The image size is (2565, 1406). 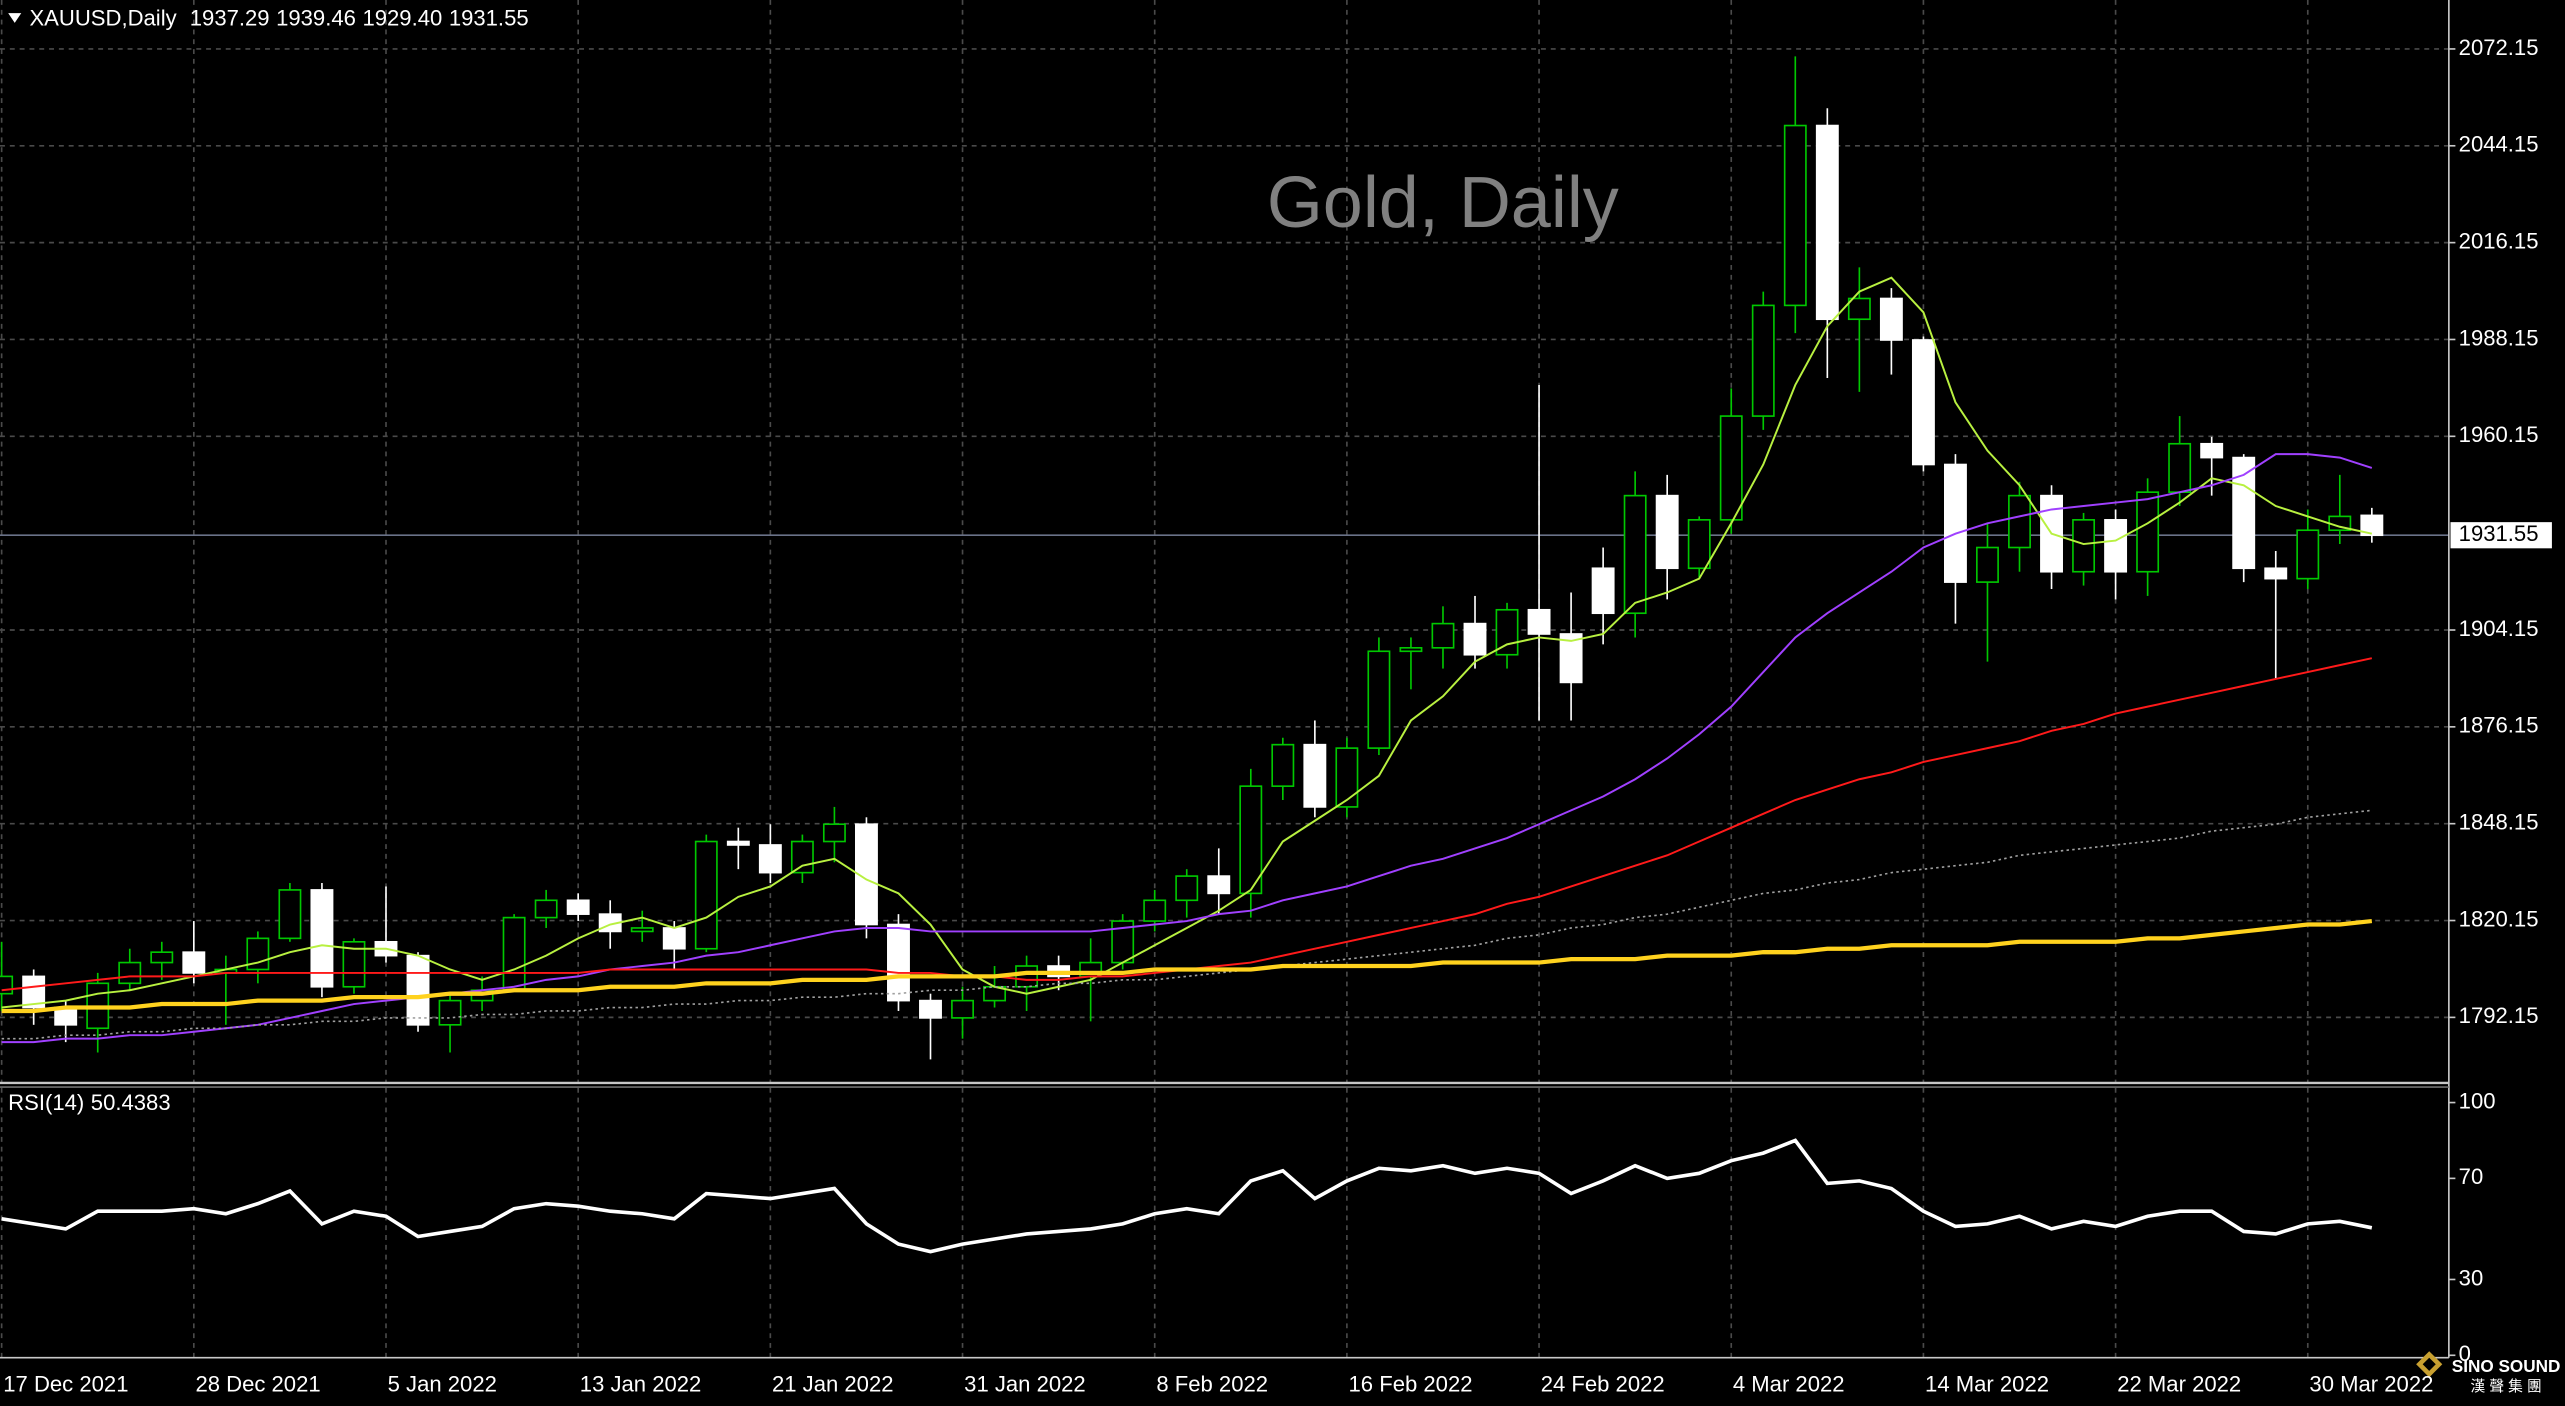 What do you see at coordinates (2465, 1353) in the screenshot?
I see `rsi-tick-label: 0` at bounding box center [2465, 1353].